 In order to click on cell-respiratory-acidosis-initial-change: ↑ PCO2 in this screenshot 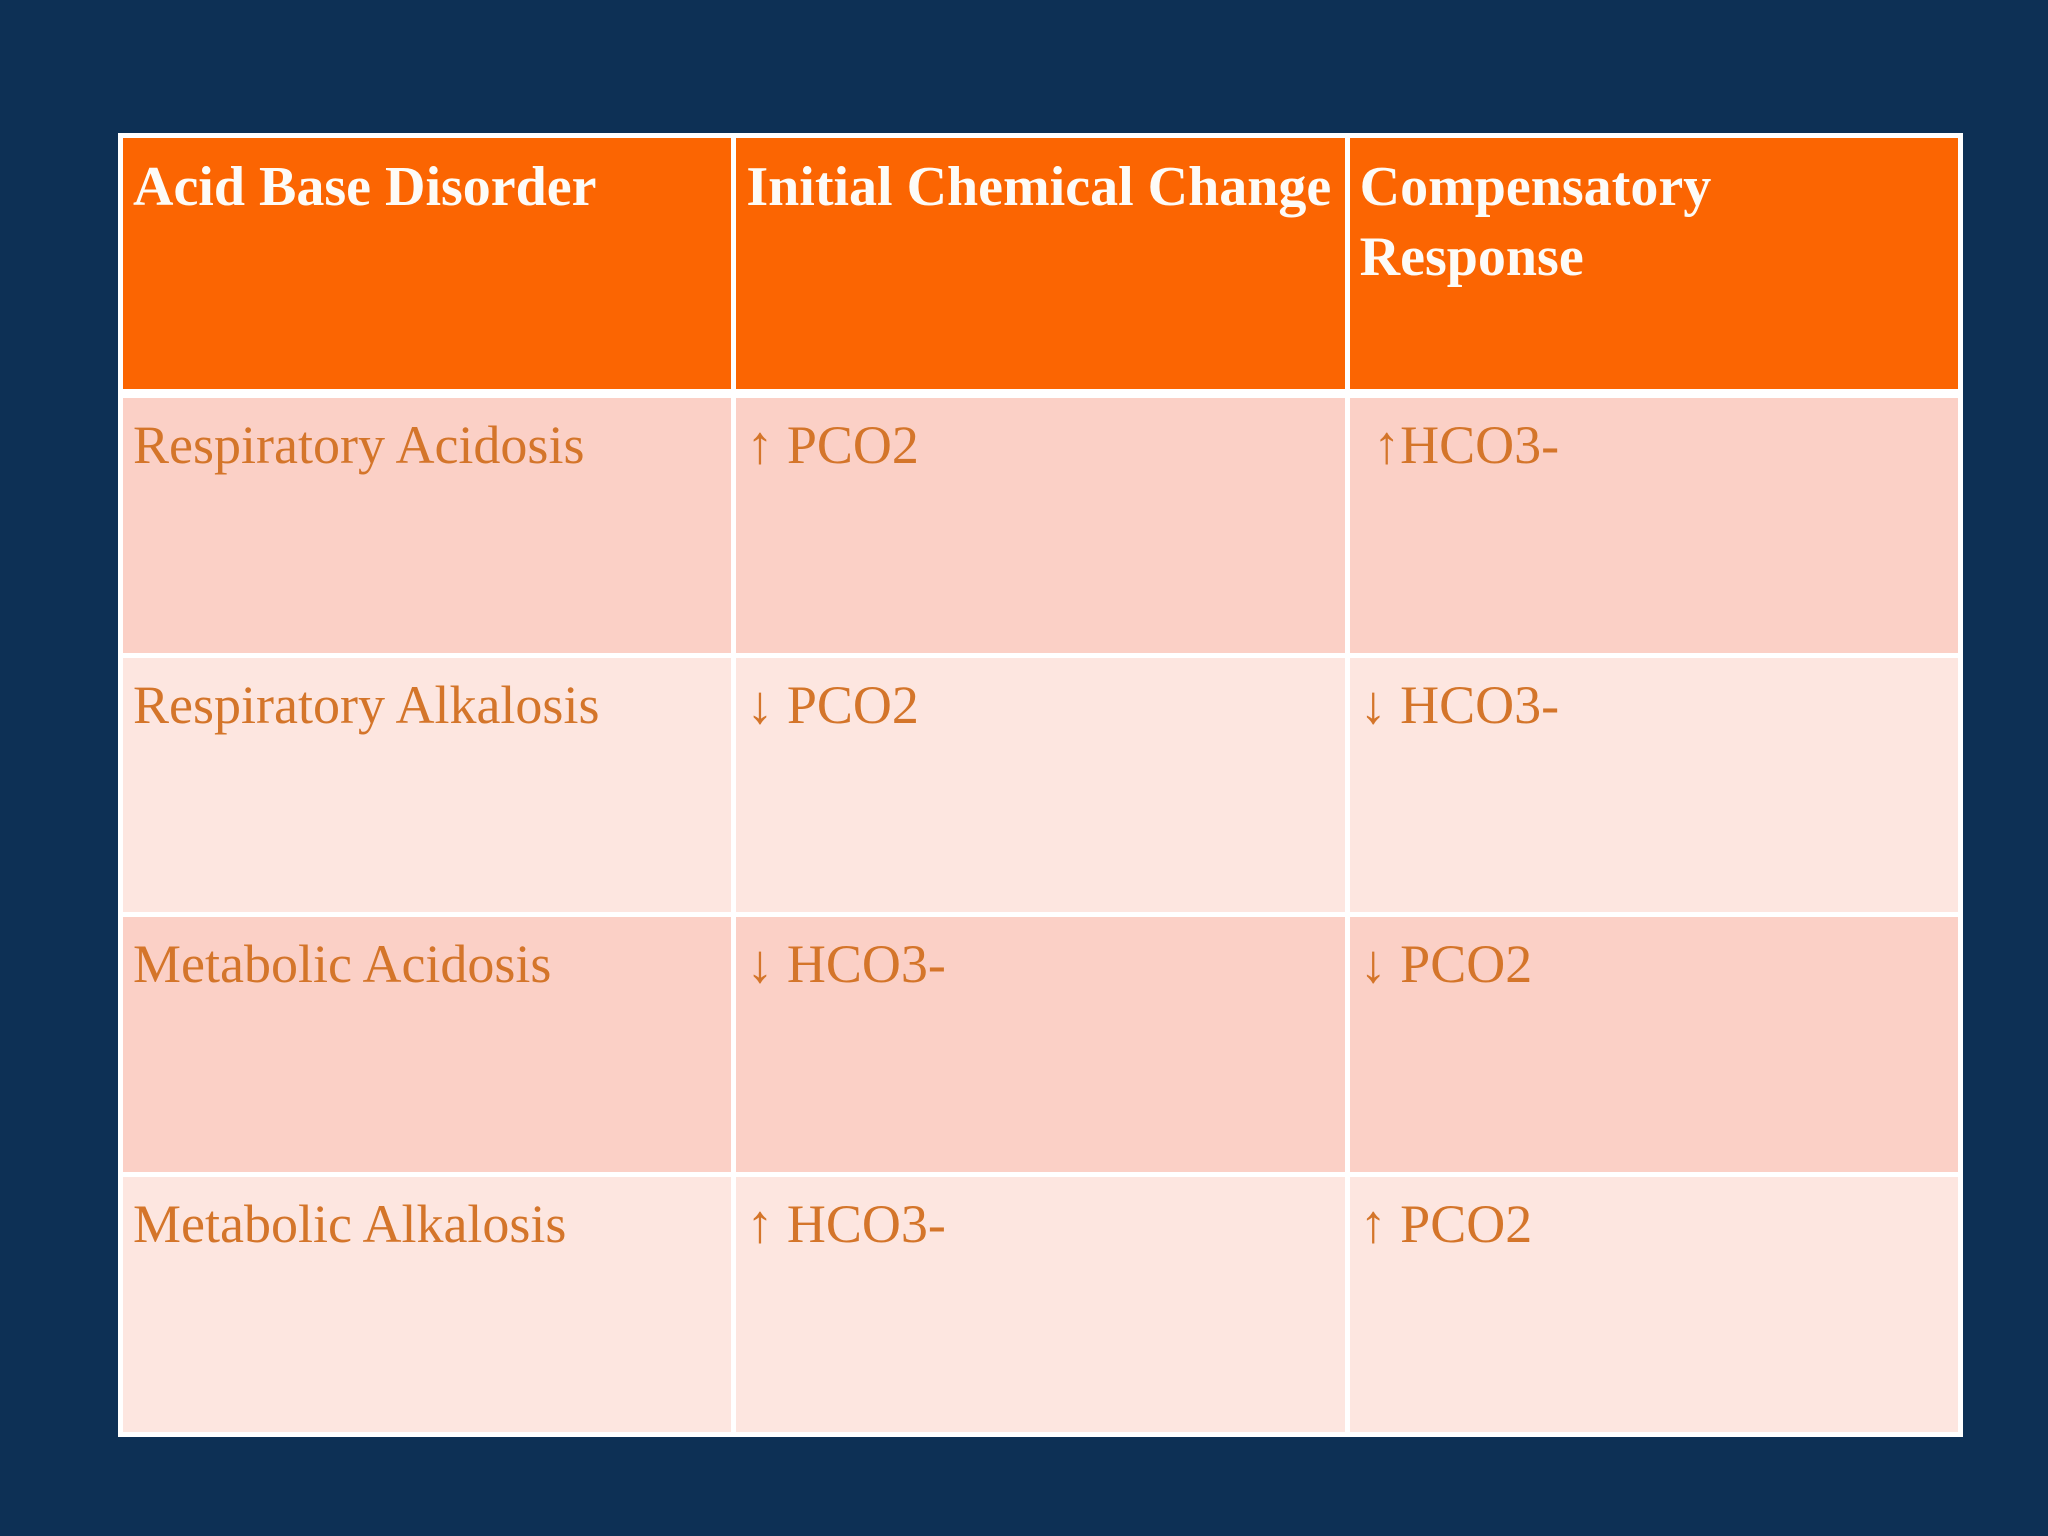, I will do `click(1040, 525)`.